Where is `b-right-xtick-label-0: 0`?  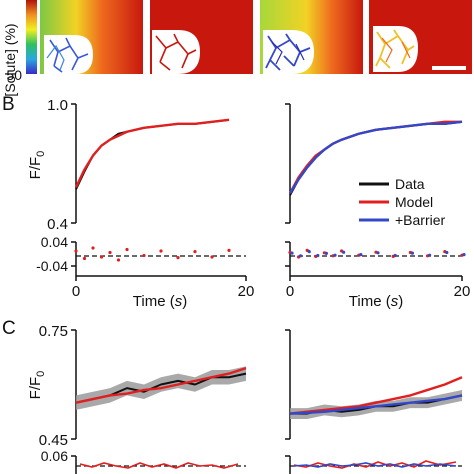
b-right-xtick-label-0: 0 is located at coordinates (290, 291).